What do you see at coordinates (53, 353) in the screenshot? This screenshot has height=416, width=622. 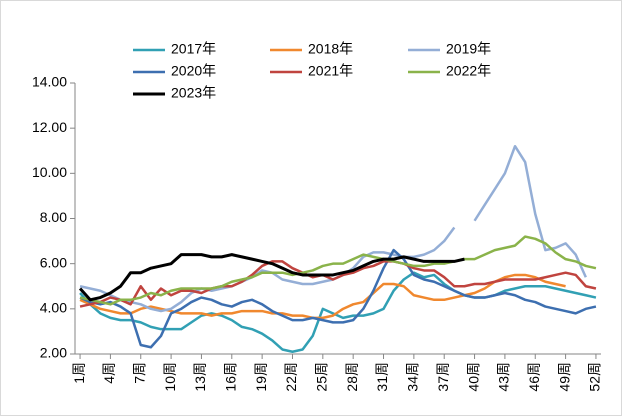 I see `y-tick-label: 2.00` at bounding box center [53, 353].